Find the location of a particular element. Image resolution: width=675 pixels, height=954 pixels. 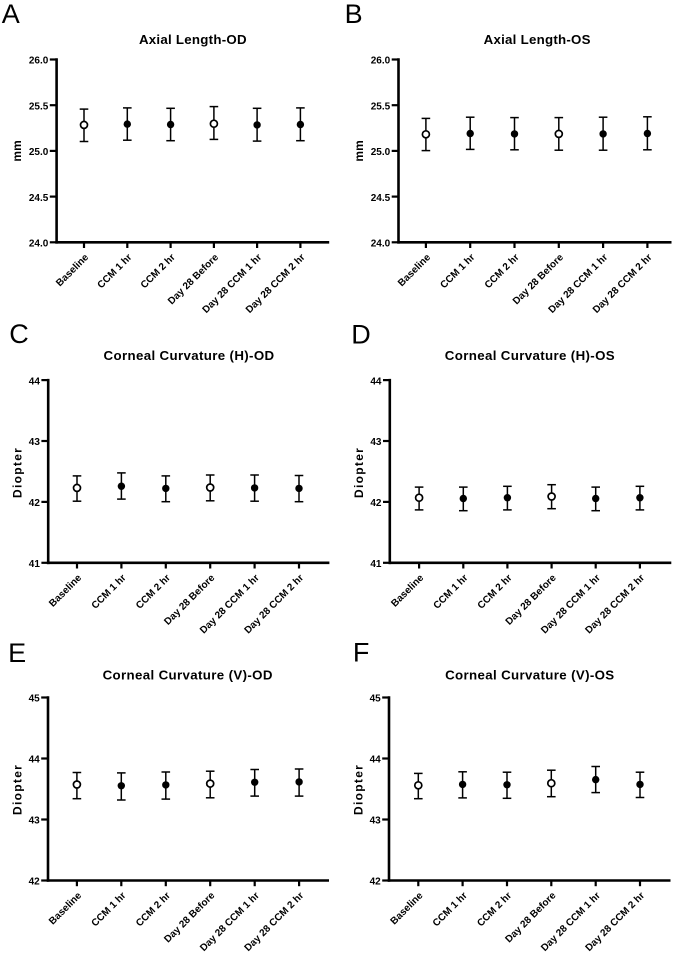

svg-text: Corneal Curvature (H)-OD is located at coordinates (189, 355).